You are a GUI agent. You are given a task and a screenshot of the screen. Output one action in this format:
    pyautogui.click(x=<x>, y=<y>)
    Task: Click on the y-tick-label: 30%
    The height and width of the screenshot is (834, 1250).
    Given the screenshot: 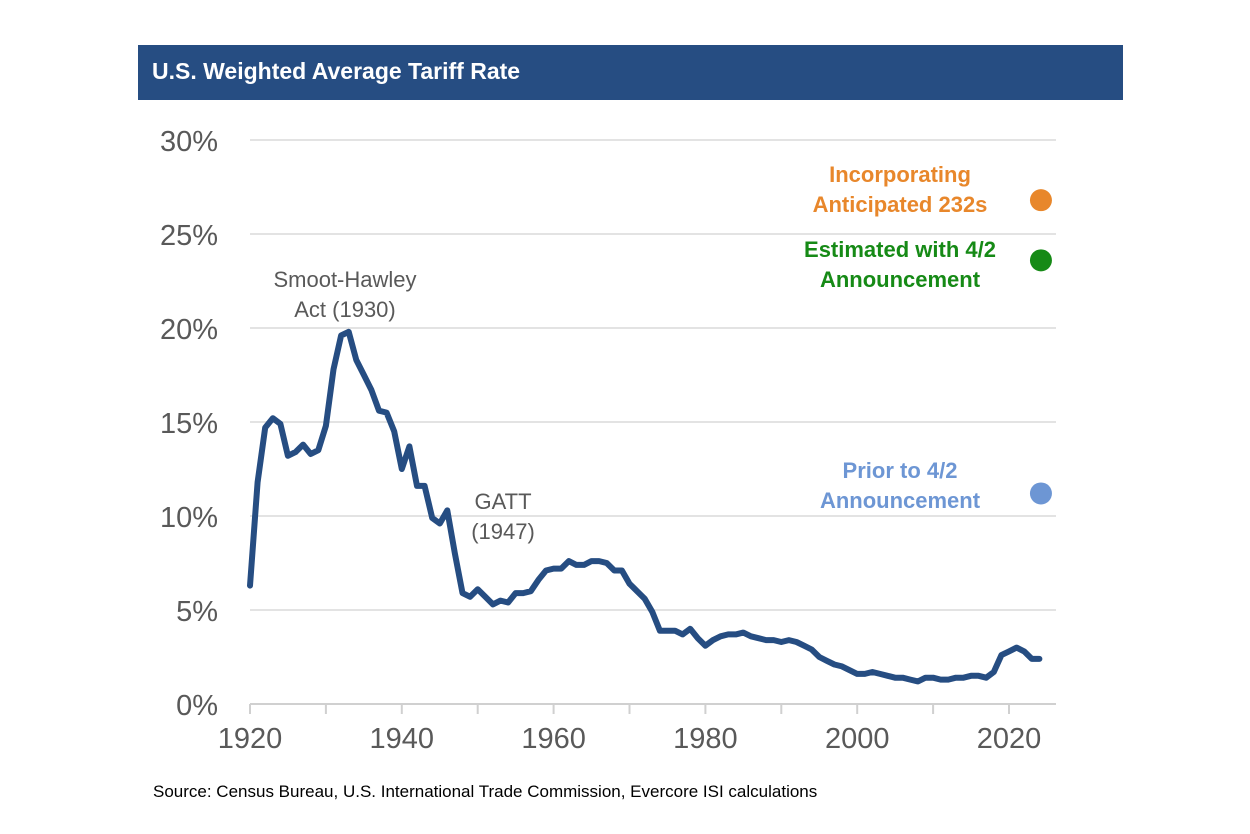 What is the action you would take?
    pyautogui.click(x=189, y=142)
    